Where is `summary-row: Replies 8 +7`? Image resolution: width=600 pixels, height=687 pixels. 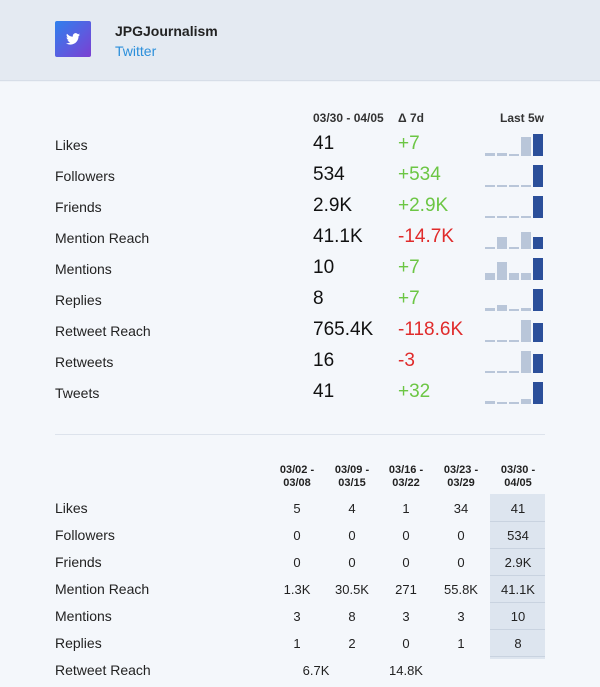 summary-row: Replies 8 +7 is located at coordinates (300, 300).